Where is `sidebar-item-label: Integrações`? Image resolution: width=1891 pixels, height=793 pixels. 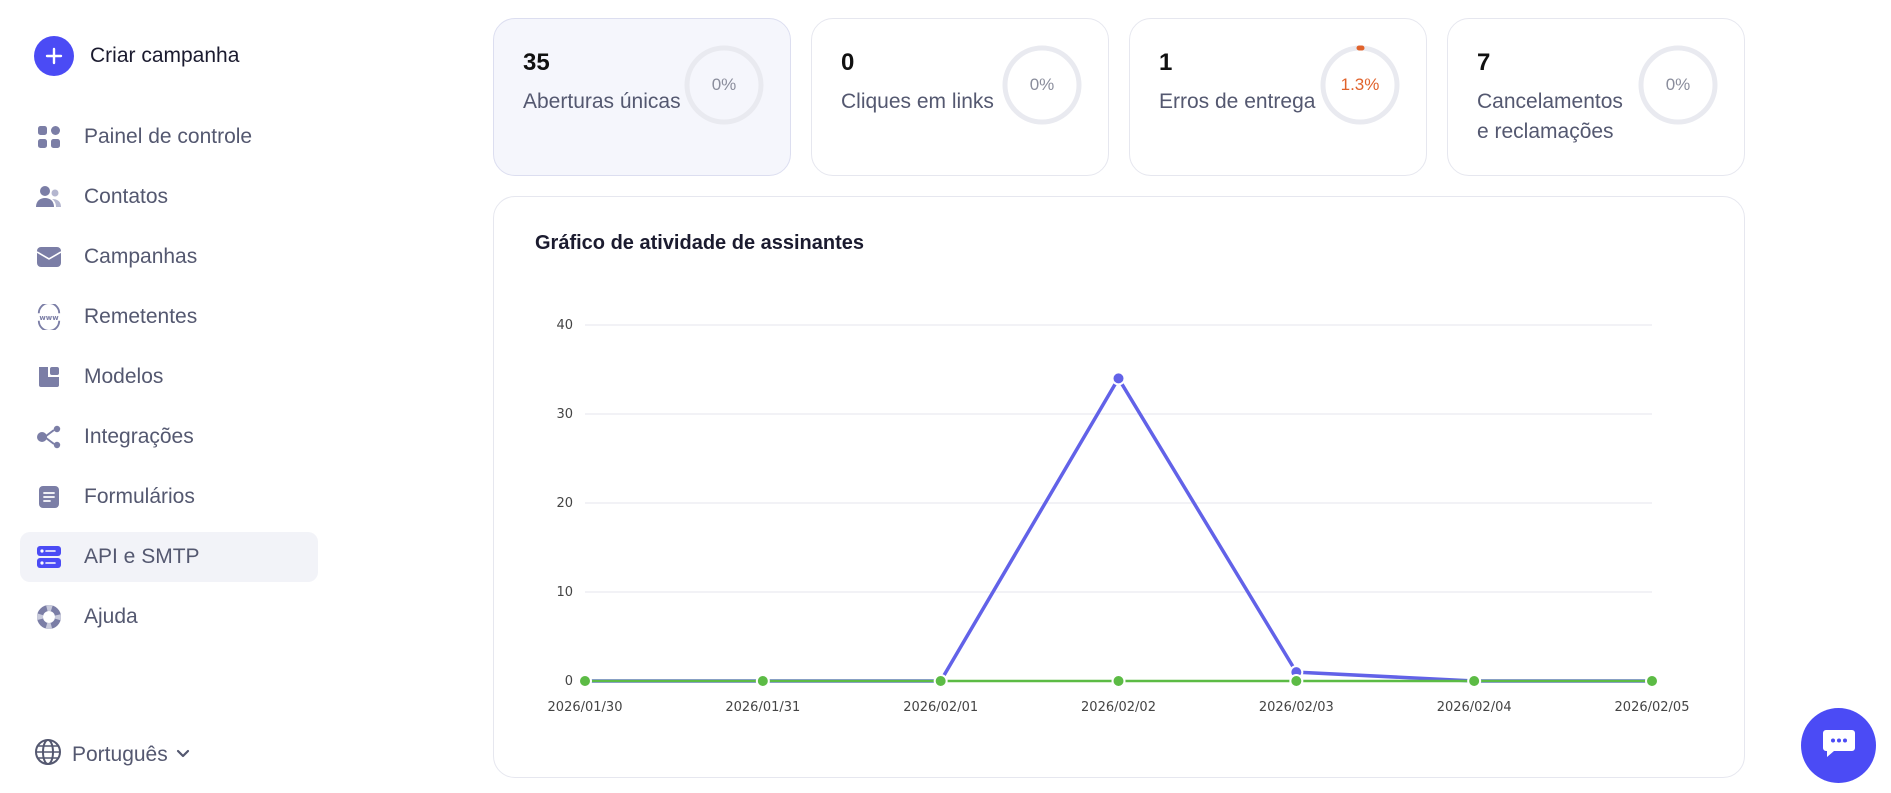
sidebar-item-label: Integrações is located at coordinates (139, 436).